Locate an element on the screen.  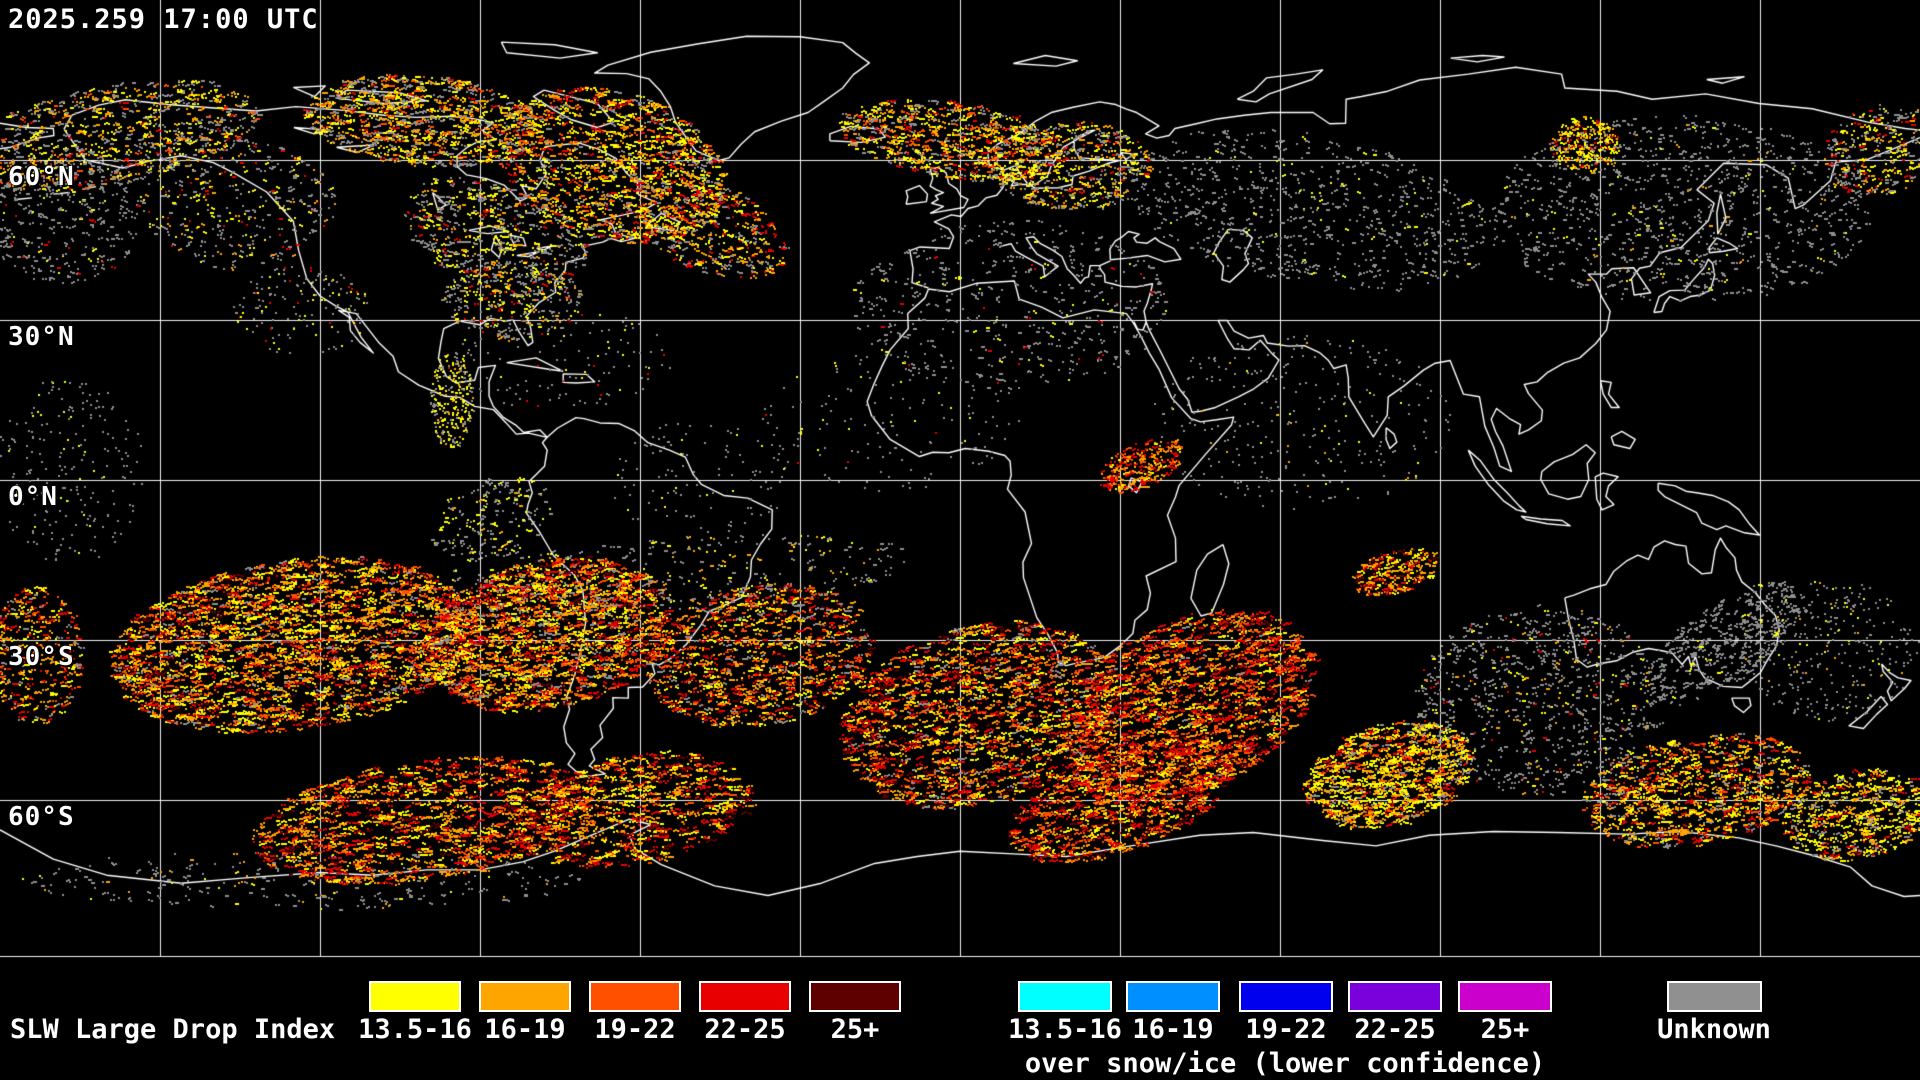
legend-swatch-main-25plus is located at coordinates (855, 996).